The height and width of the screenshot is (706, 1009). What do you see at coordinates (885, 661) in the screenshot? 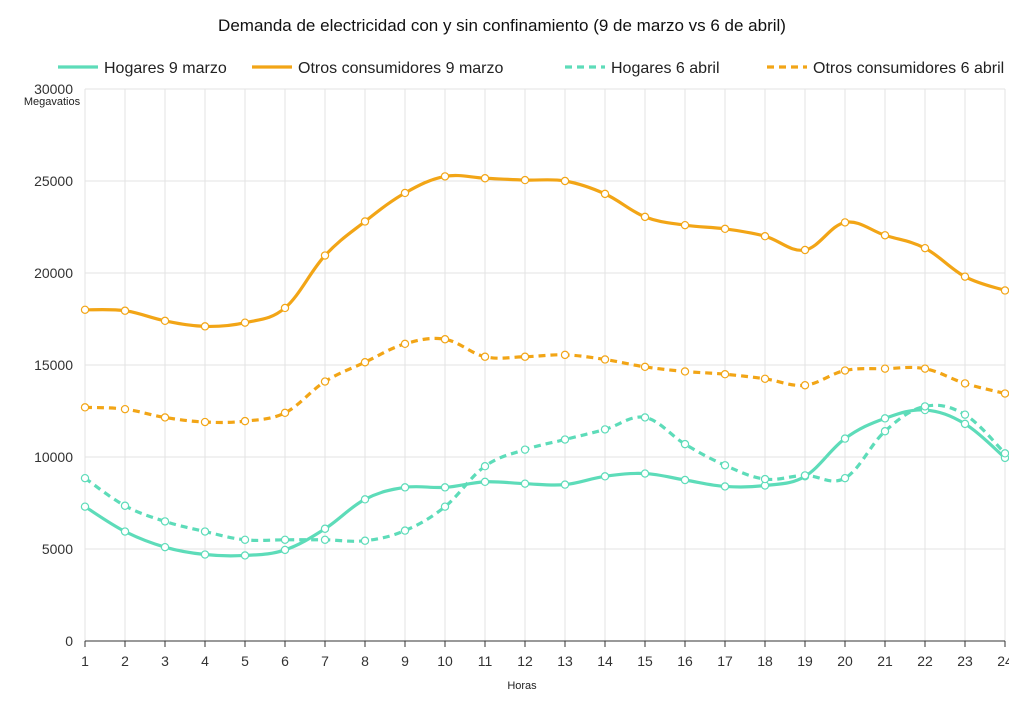
I see `x-tick-label: 21` at bounding box center [885, 661].